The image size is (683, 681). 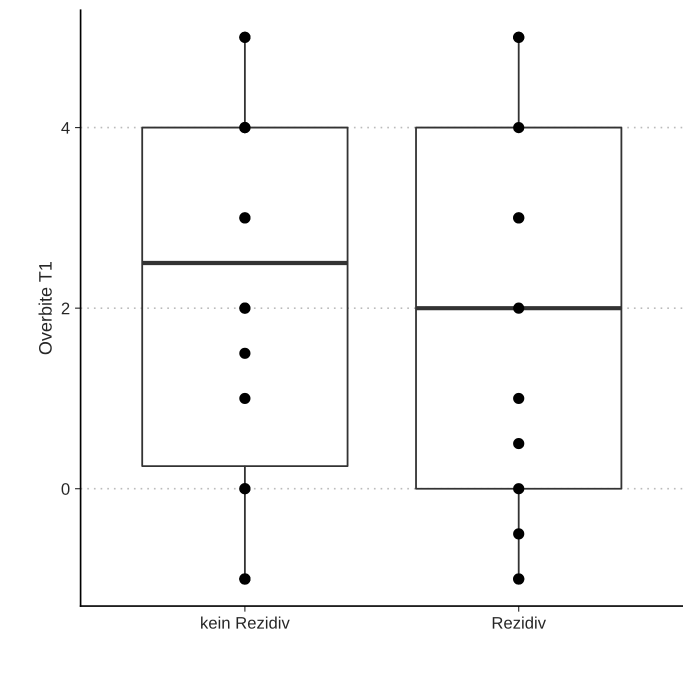 I want to click on y-tick-label: 4, so click(x=65, y=128).